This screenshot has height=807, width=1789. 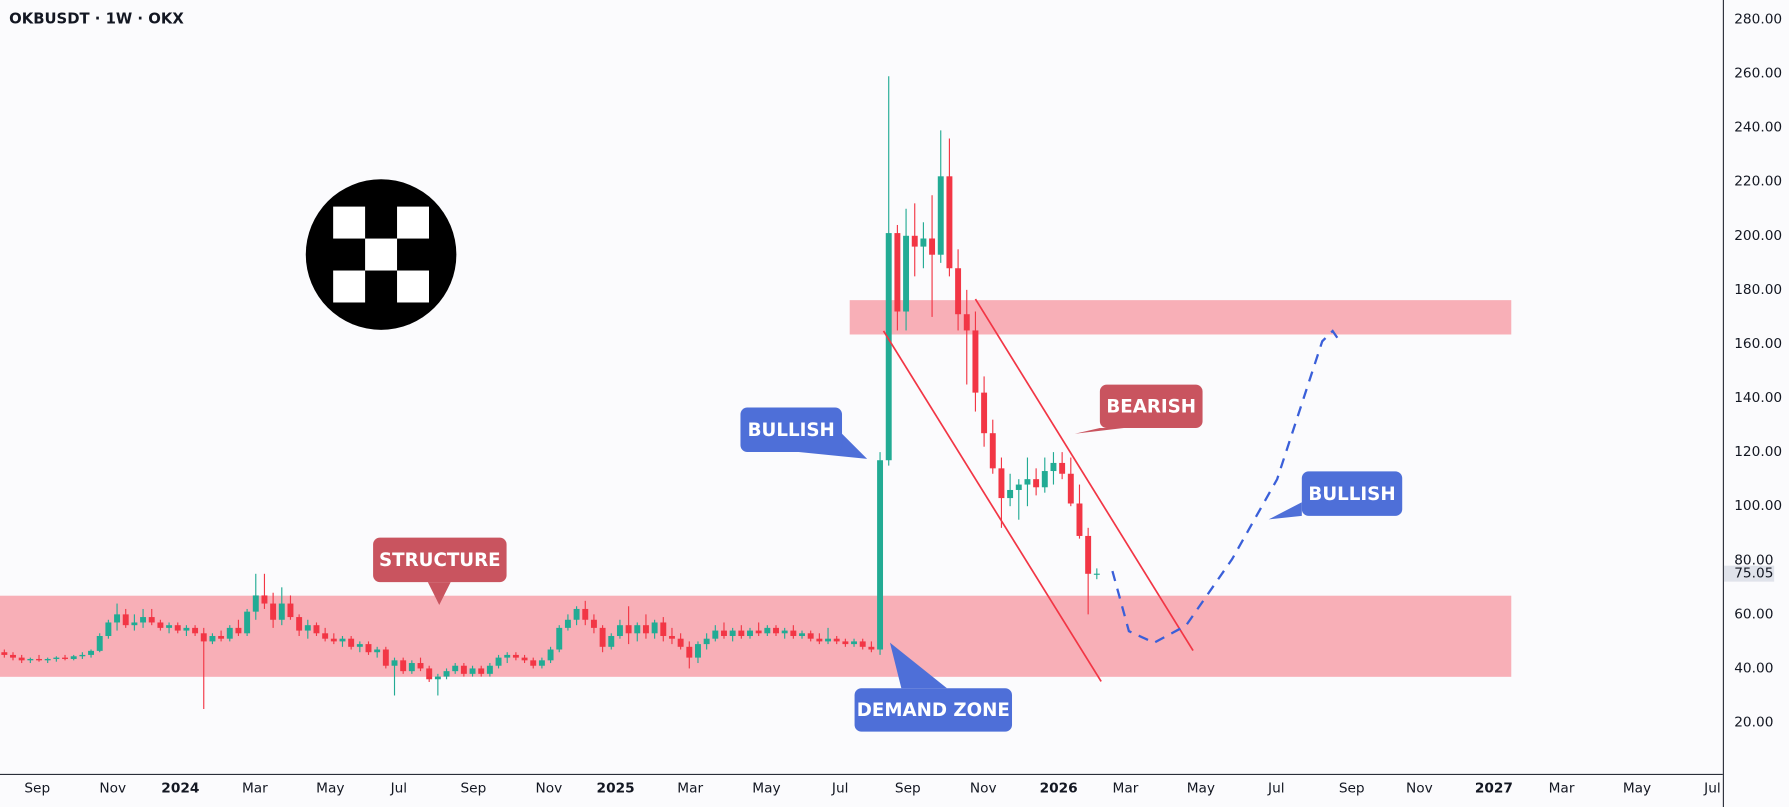 I want to click on y-tick-label: 20.00, so click(x=1753, y=723).